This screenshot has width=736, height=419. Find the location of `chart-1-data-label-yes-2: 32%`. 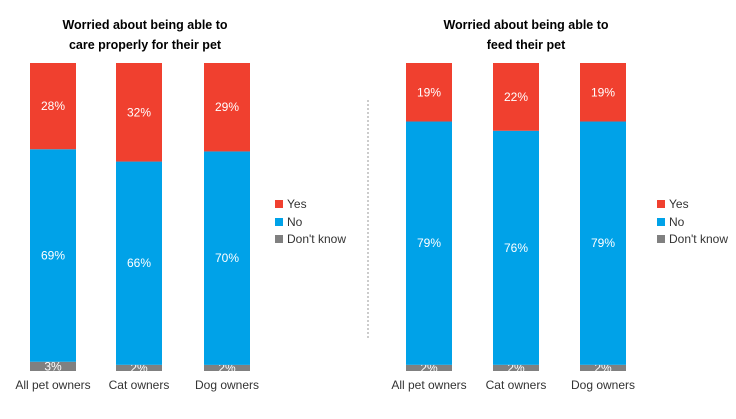

chart-1-data-label-yes-2: 32% is located at coordinates (139, 112).